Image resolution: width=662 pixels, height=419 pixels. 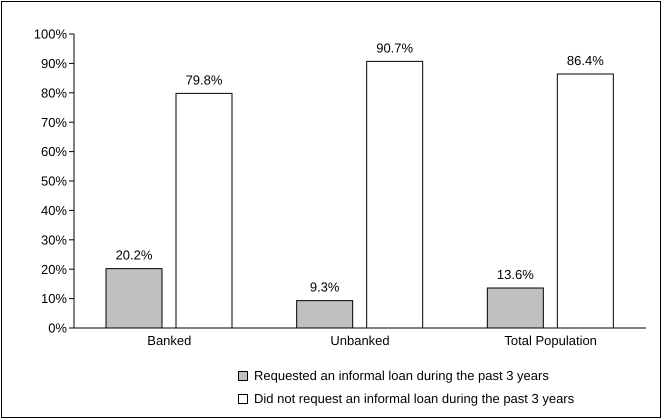 What do you see at coordinates (360, 340) in the screenshot?
I see `x-tick-label: Unbanked` at bounding box center [360, 340].